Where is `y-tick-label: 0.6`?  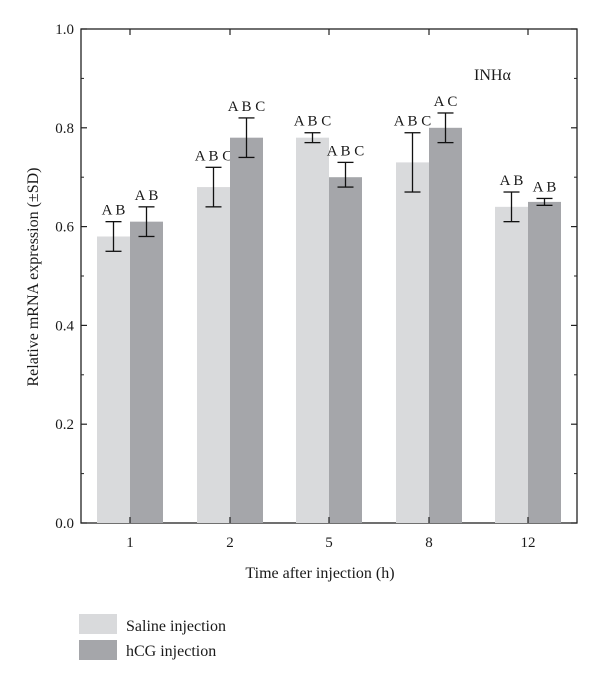
y-tick-label: 0.6 is located at coordinates (64, 228).